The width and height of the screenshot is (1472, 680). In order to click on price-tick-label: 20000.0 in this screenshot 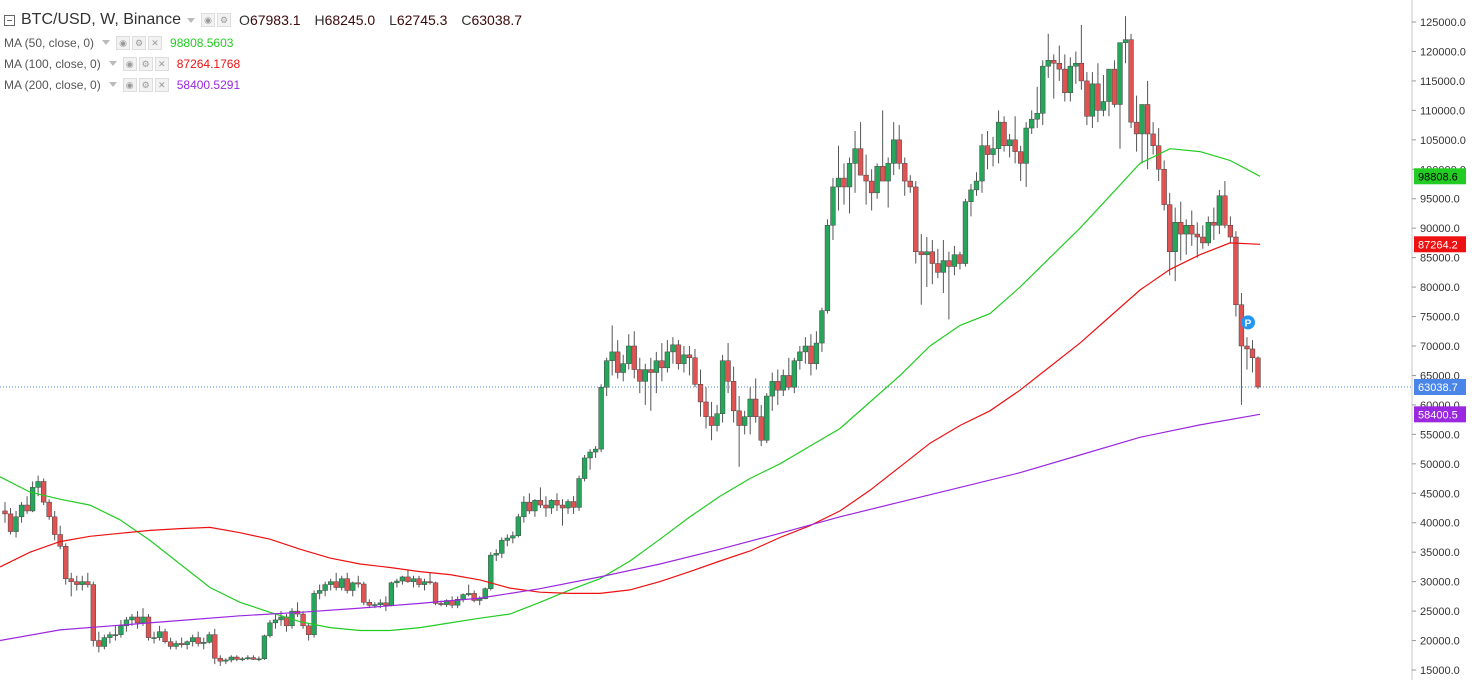, I will do `click(1440, 642)`.